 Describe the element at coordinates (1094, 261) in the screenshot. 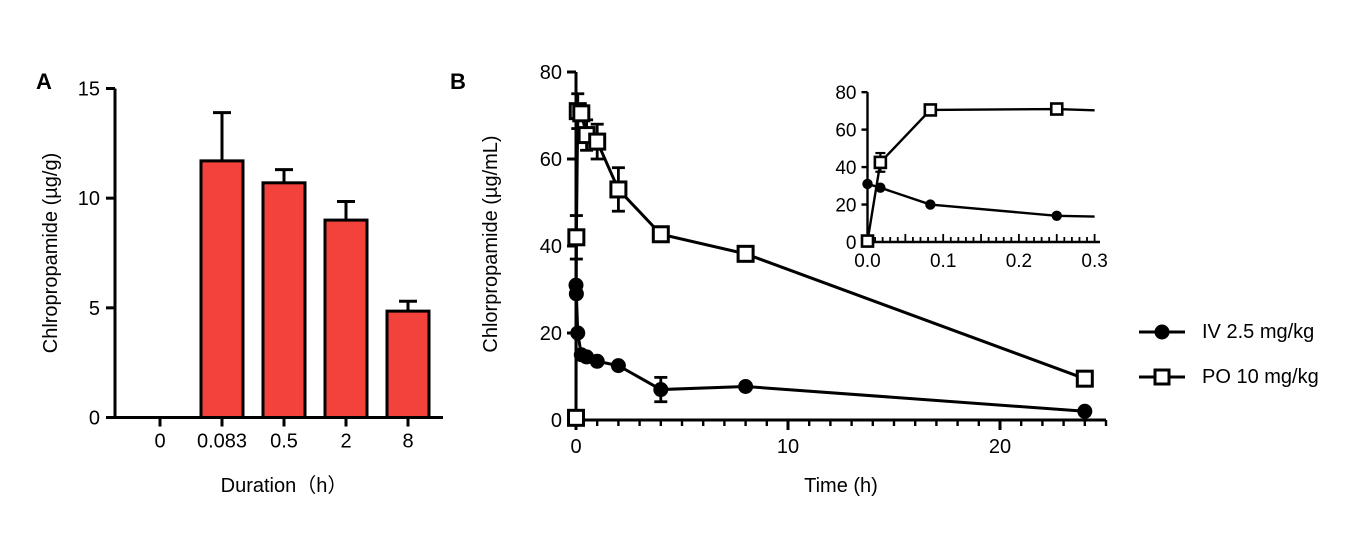

I see `x-tick-label: 0.3` at that location.